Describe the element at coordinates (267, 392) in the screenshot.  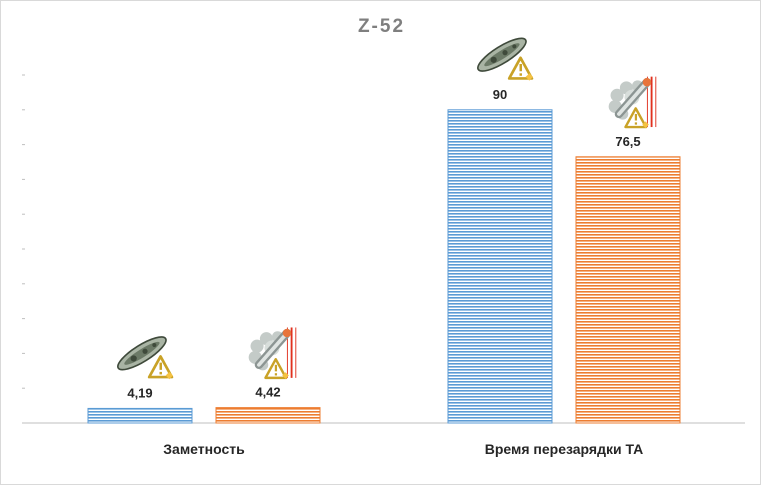
I see `data-label: 4,42` at that location.